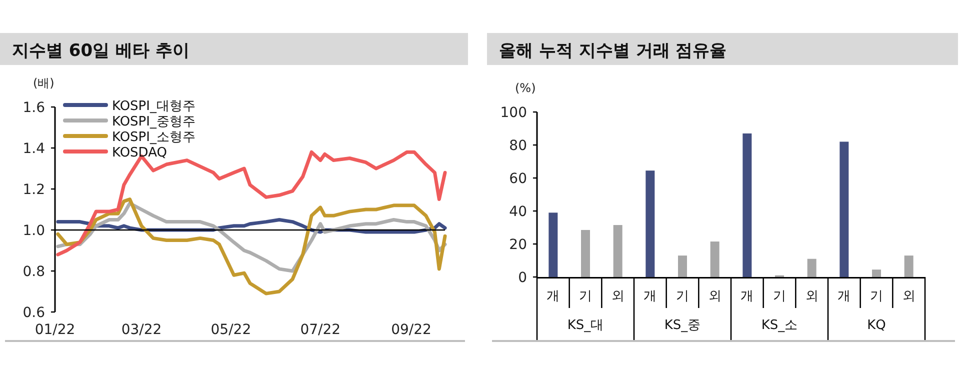 This screenshot has width=967, height=383. I want to click on x-tick-label: 07/22, so click(320, 330).